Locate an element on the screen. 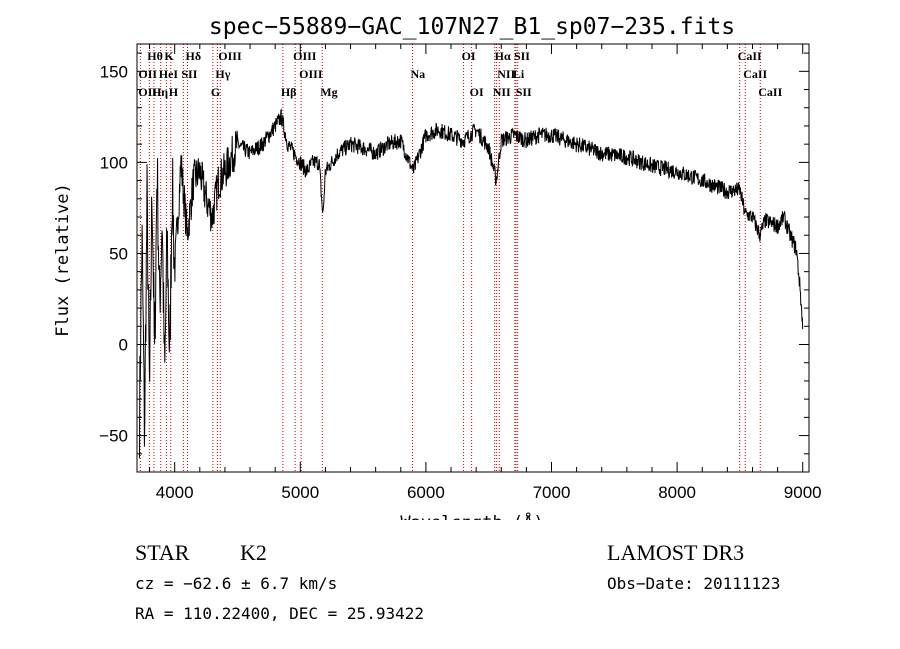  x-tick-label: 6000 is located at coordinates (426, 492).